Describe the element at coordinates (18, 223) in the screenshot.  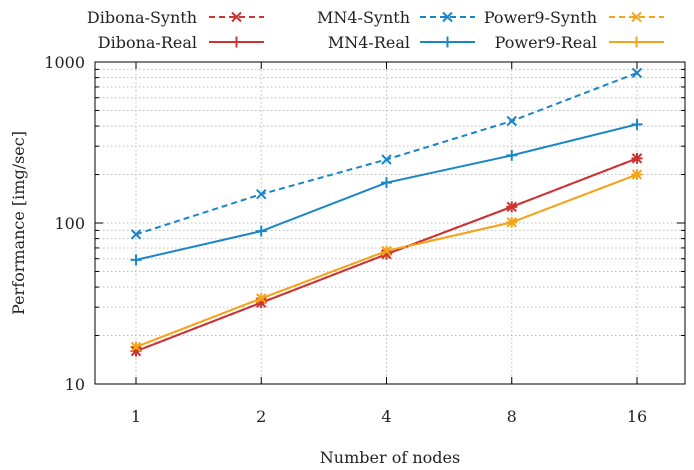
I see `y-axis-label: Performance [img/sec]` at that location.